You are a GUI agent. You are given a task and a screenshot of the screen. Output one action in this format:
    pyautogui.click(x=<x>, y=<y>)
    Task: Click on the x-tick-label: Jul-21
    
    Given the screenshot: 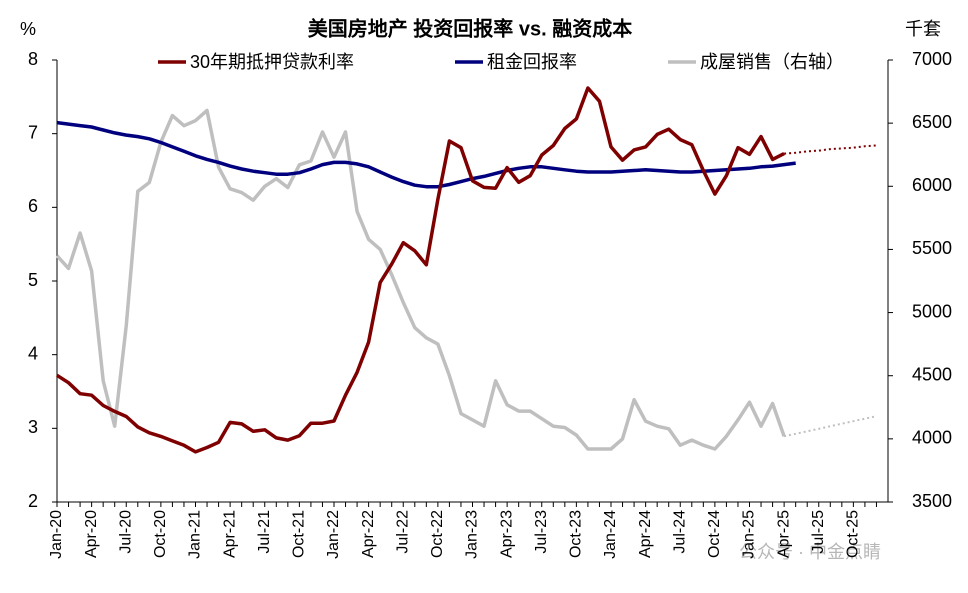 What is the action you would take?
    pyautogui.click(x=264, y=532)
    